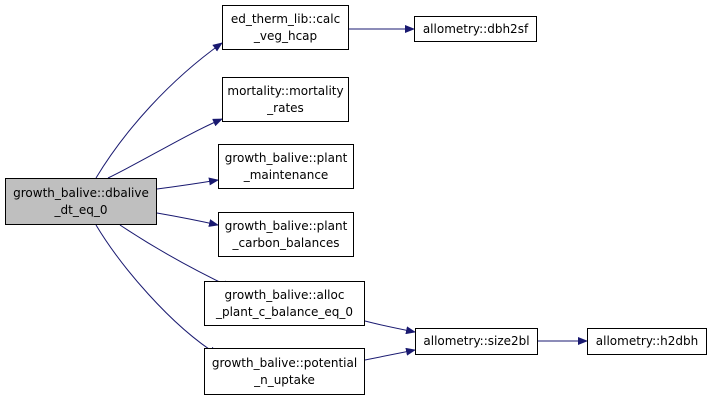  What do you see at coordinates (187, 183) in the screenshot?
I see `edge-dbalive-to-plant-maintenance` at bounding box center [187, 183].